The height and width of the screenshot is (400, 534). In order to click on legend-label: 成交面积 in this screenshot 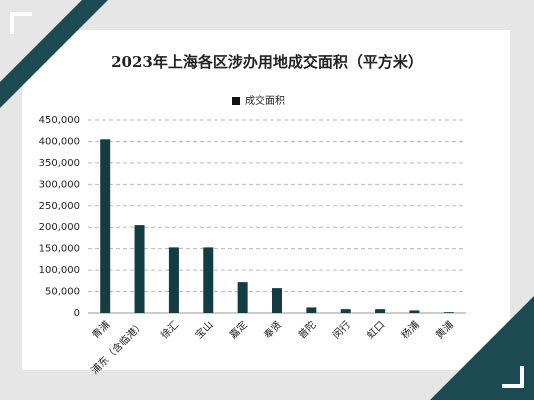, I will do `click(265, 100)`.